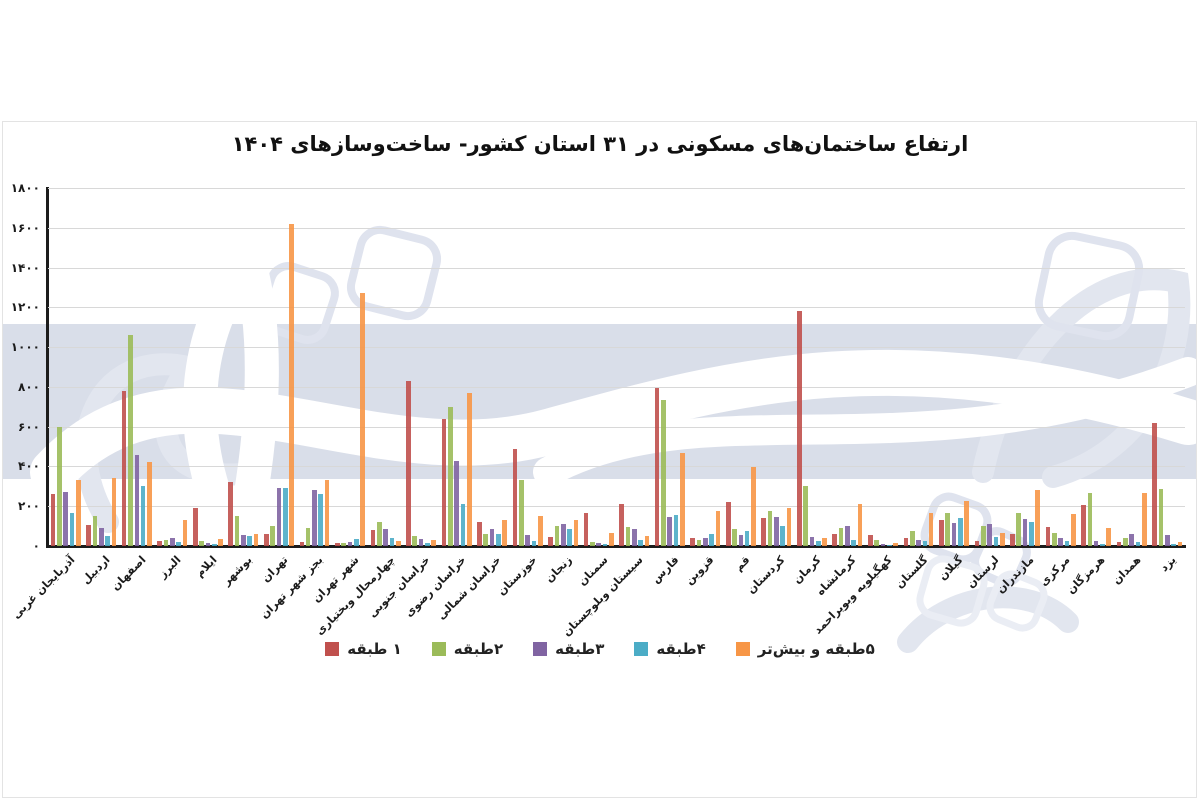  What do you see at coordinates (29, 426) in the screenshot?
I see `y-tick-label: ۶۰۰` at bounding box center [29, 426].